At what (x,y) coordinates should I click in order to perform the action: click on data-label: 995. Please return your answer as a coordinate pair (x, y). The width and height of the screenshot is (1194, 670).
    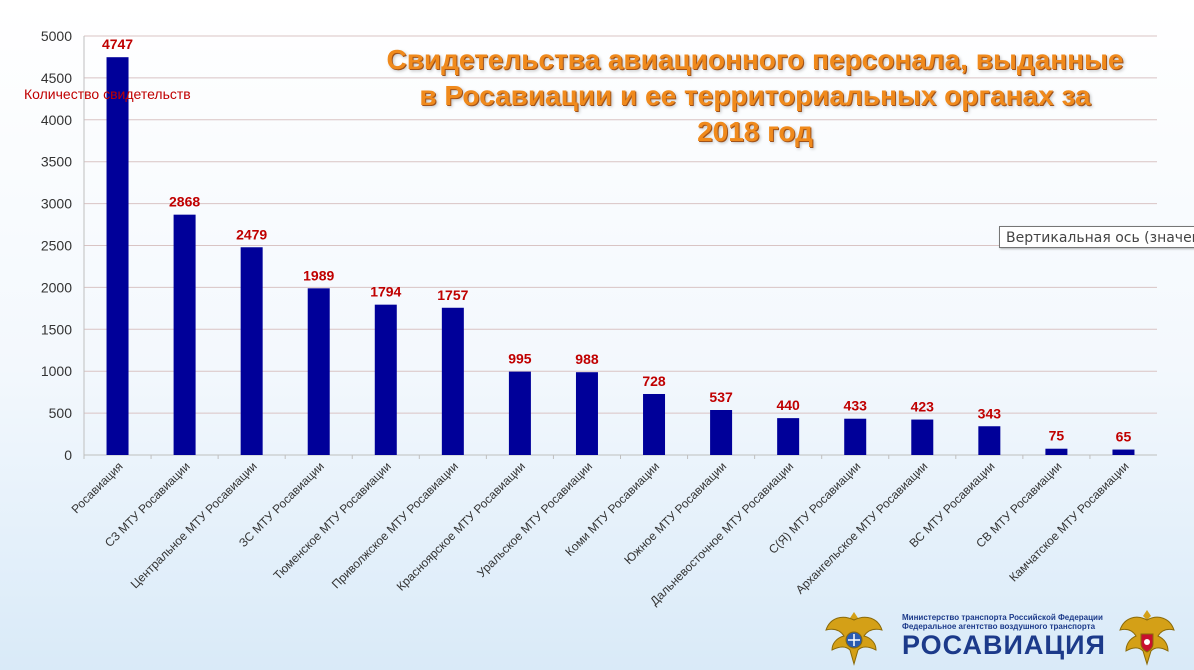
    Looking at the image, I should click on (520, 359).